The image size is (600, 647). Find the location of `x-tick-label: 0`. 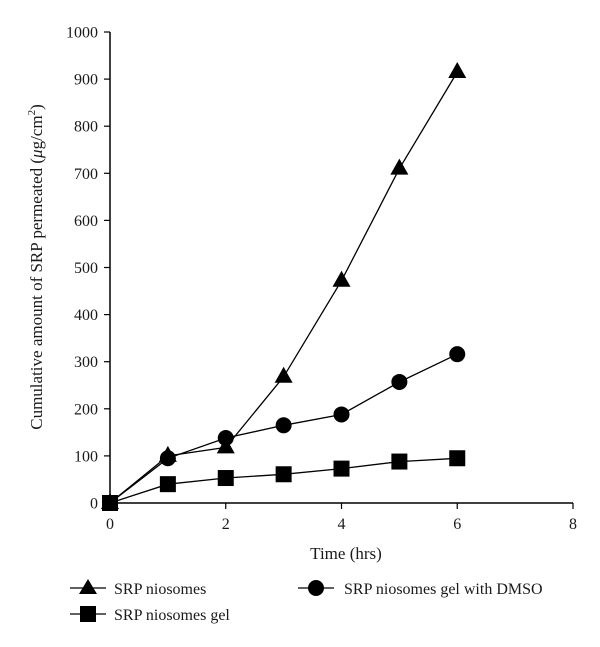

x-tick-label: 0 is located at coordinates (110, 524).